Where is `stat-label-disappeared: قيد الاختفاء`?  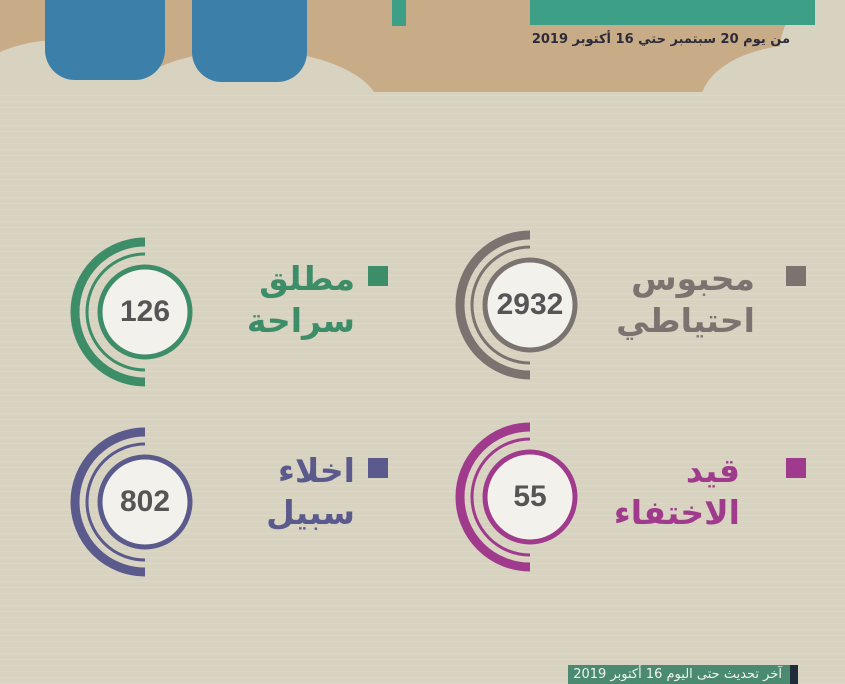
stat-label-disappeared: قيد الاختفاء is located at coordinates (677, 492).